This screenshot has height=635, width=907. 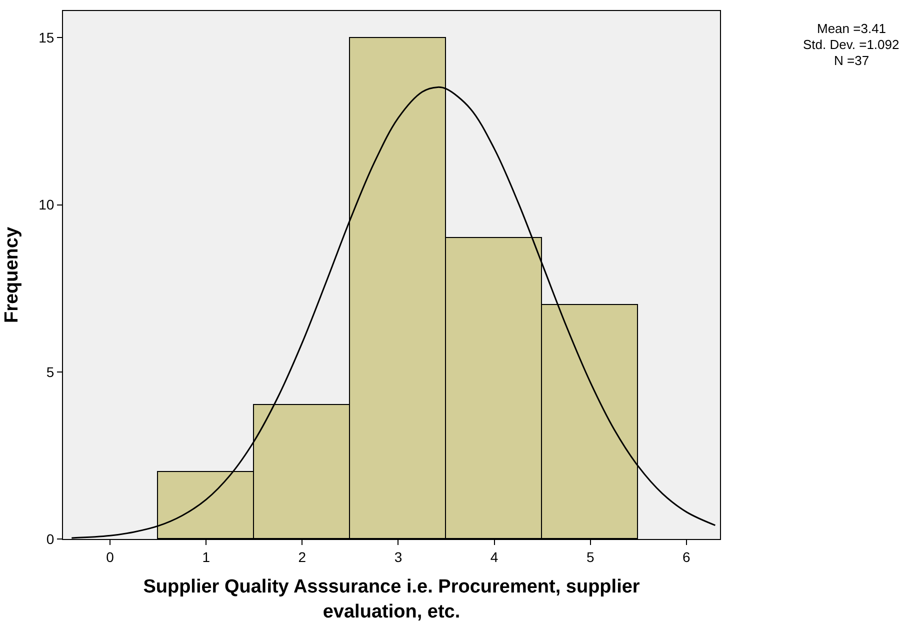 What do you see at coordinates (206, 556) in the screenshot?
I see `x-tick-label: 1` at bounding box center [206, 556].